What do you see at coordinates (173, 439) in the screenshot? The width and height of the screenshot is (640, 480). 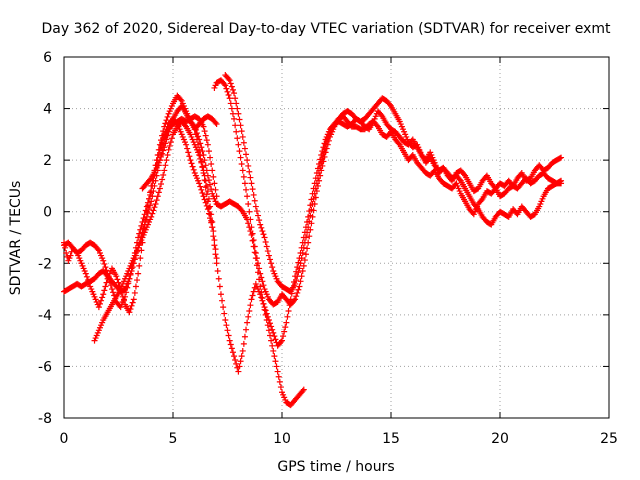 I see `x-tick-label: 5` at bounding box center [173, 439].